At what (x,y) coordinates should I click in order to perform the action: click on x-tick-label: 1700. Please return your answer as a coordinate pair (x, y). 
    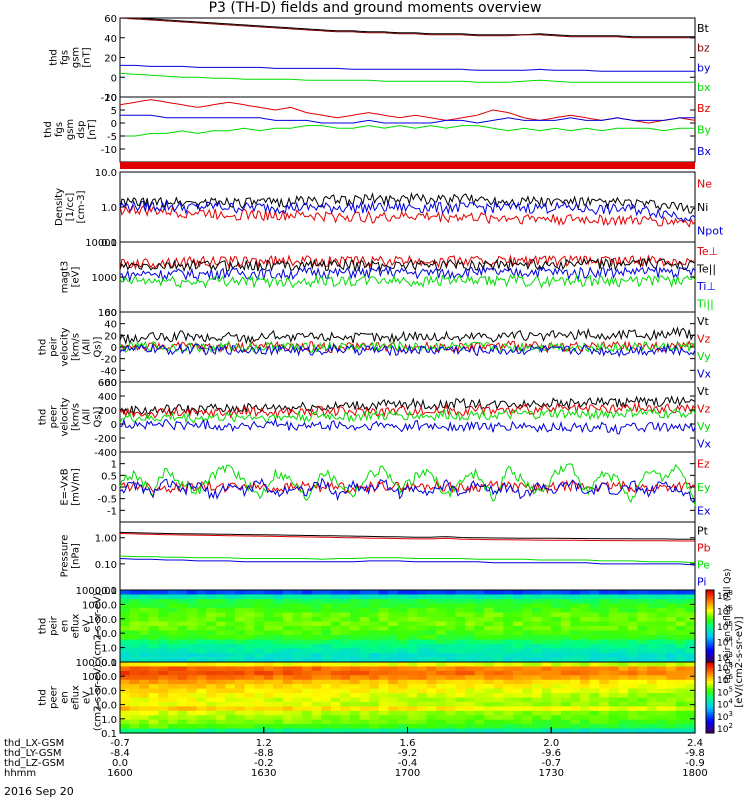
    Looking at the image, I should click on (407, 773).